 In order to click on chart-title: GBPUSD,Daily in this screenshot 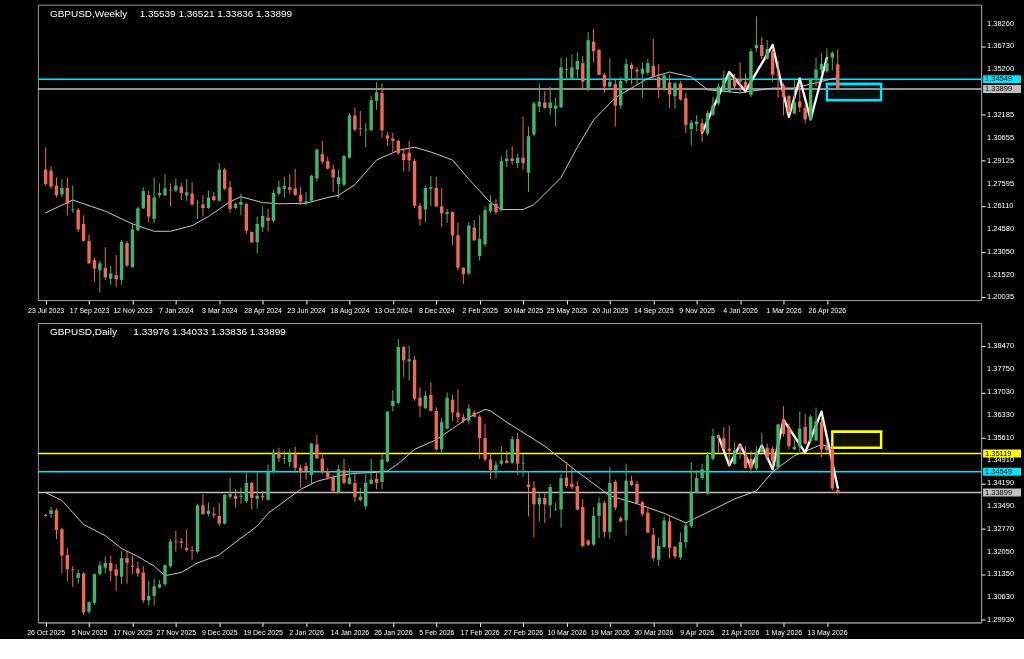, I will do `click(83, 331)`.